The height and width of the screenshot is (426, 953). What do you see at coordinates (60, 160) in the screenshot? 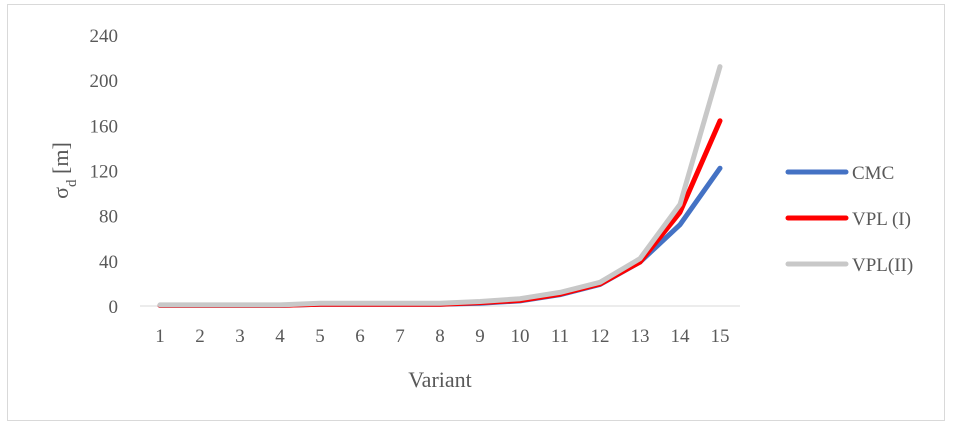
I see `y-axis-title-rest: [m]` at bounding box center [60, 160].